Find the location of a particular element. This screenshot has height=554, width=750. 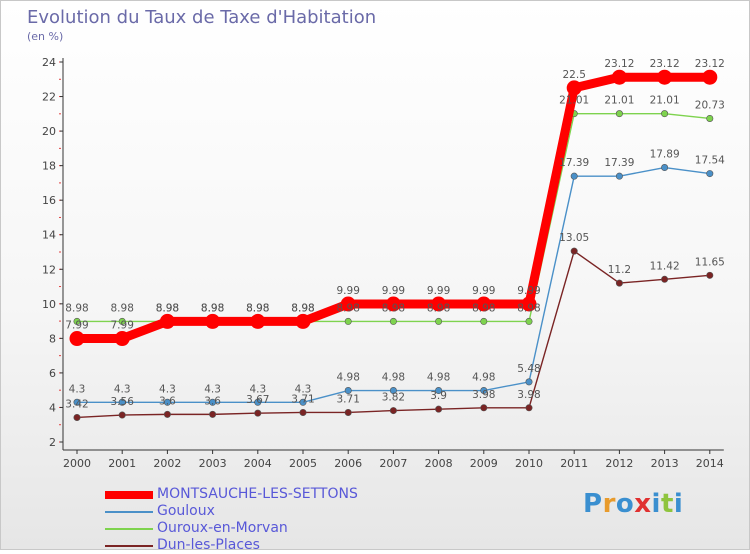

y-tick-label: 12 is located at coordinates (49, 269).